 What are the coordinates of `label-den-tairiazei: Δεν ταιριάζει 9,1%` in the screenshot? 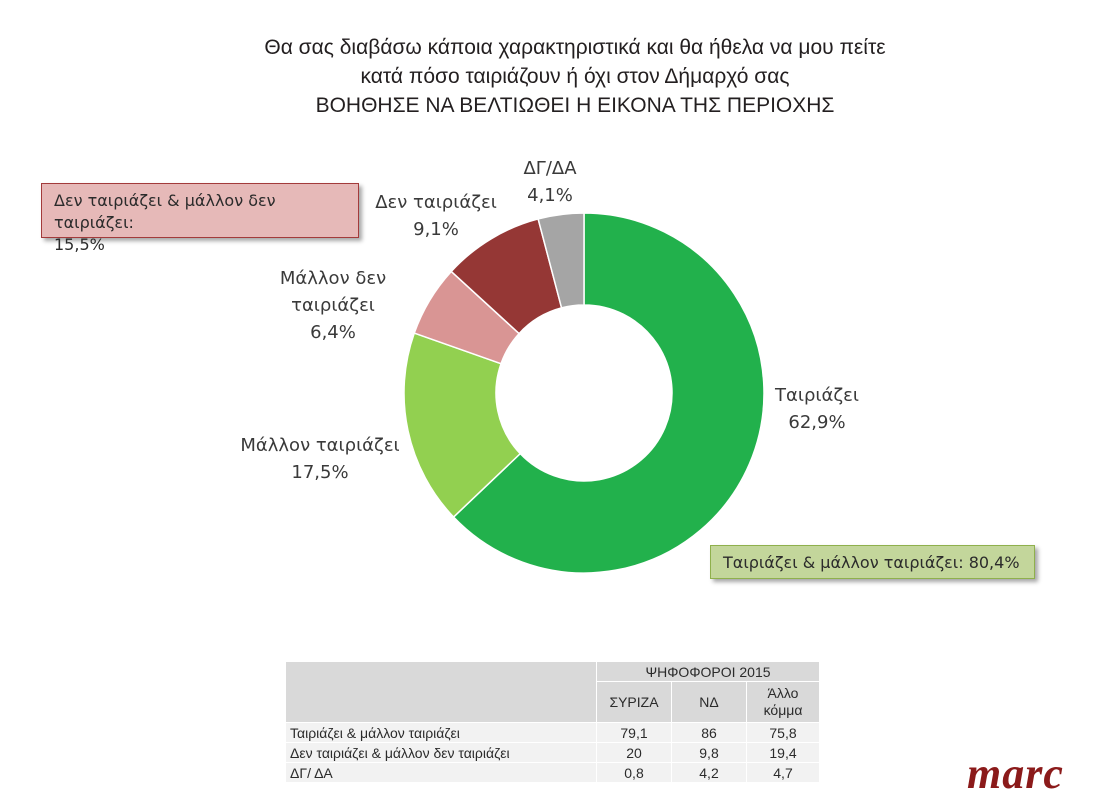 It's located at (436, 216).